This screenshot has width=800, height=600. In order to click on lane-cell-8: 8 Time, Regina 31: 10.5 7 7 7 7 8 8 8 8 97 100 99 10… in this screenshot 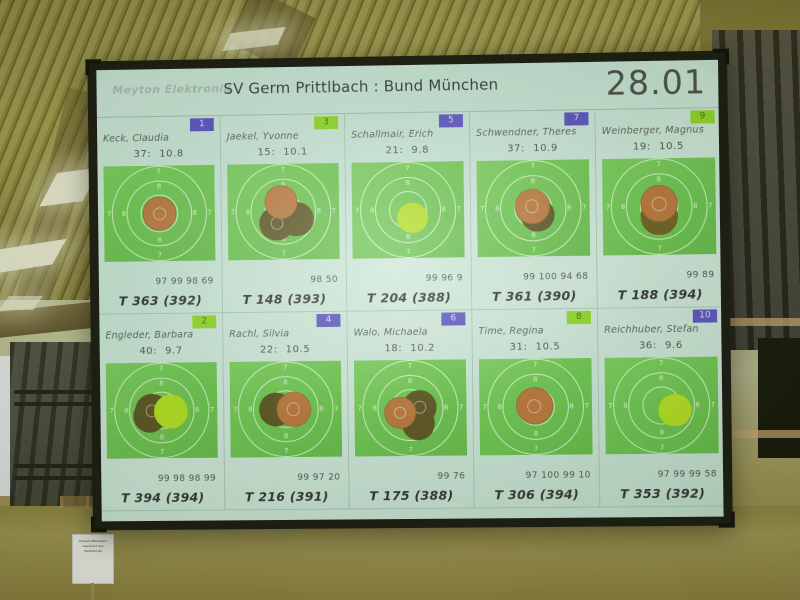, I will do `click(536, 408)`.